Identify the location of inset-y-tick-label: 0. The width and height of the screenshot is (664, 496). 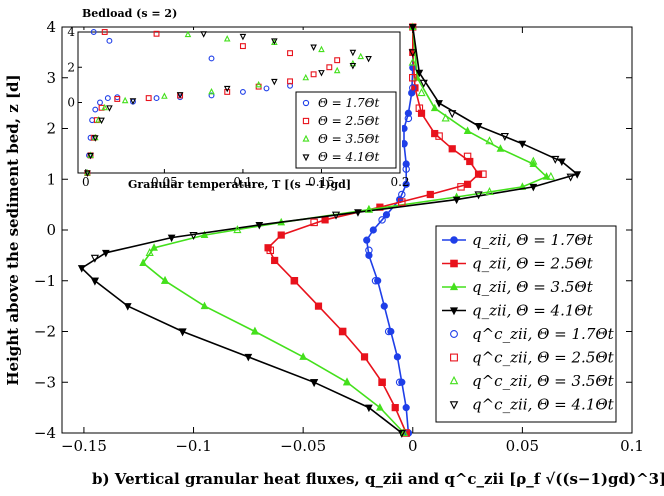
(71, 103).